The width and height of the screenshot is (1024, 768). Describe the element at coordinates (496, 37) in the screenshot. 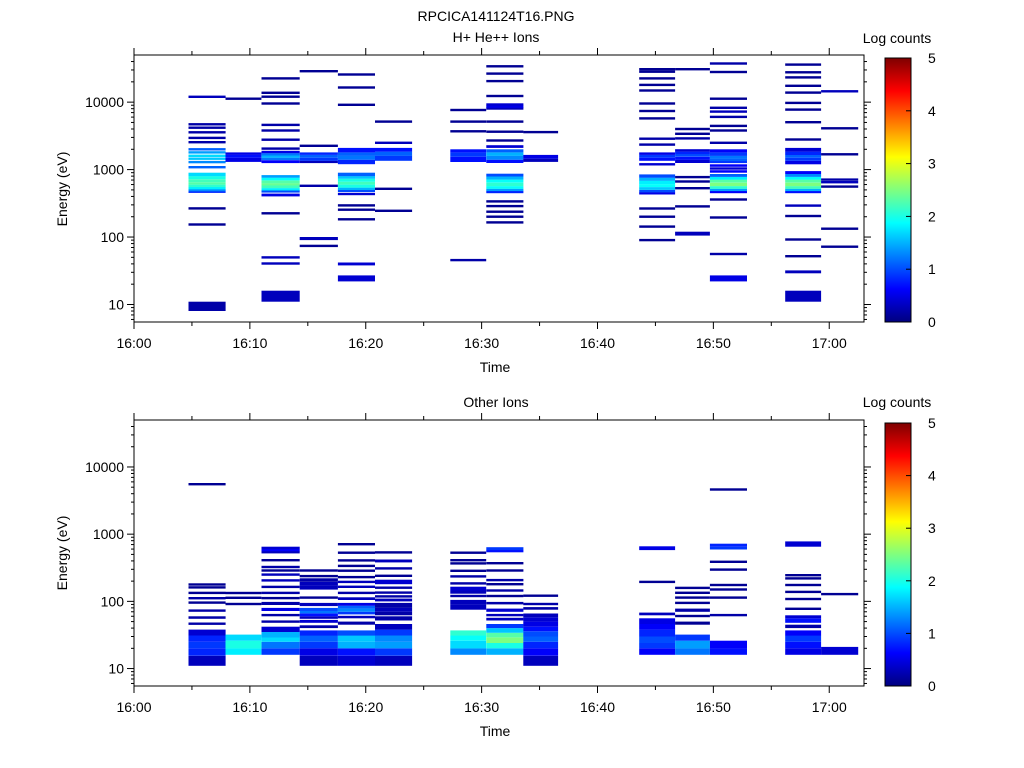

I see `panel-title: H+ He++ Ions` at that location.